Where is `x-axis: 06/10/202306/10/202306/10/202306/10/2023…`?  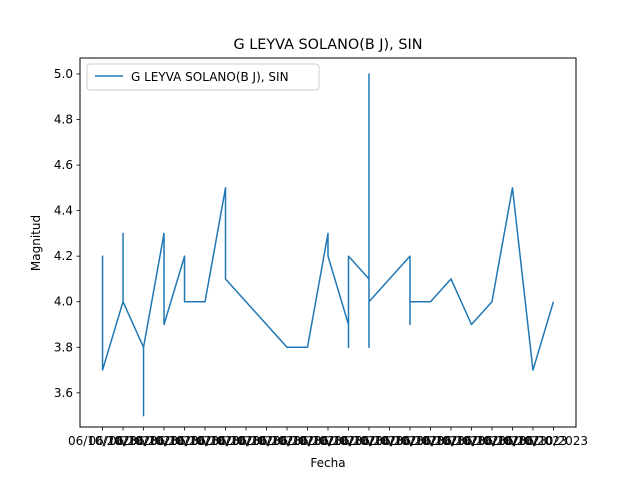
x-axis: 06/10/202306/10/202306/10/202306/10/2023… is located at coordinates (328, 437).